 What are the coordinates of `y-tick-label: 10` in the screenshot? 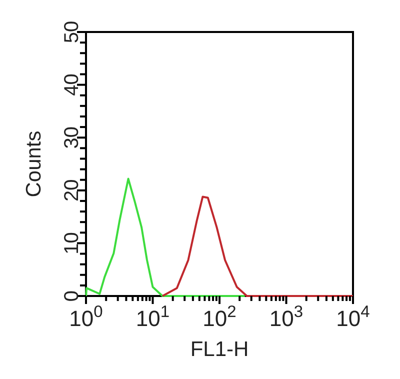 It's located at (72, 243).